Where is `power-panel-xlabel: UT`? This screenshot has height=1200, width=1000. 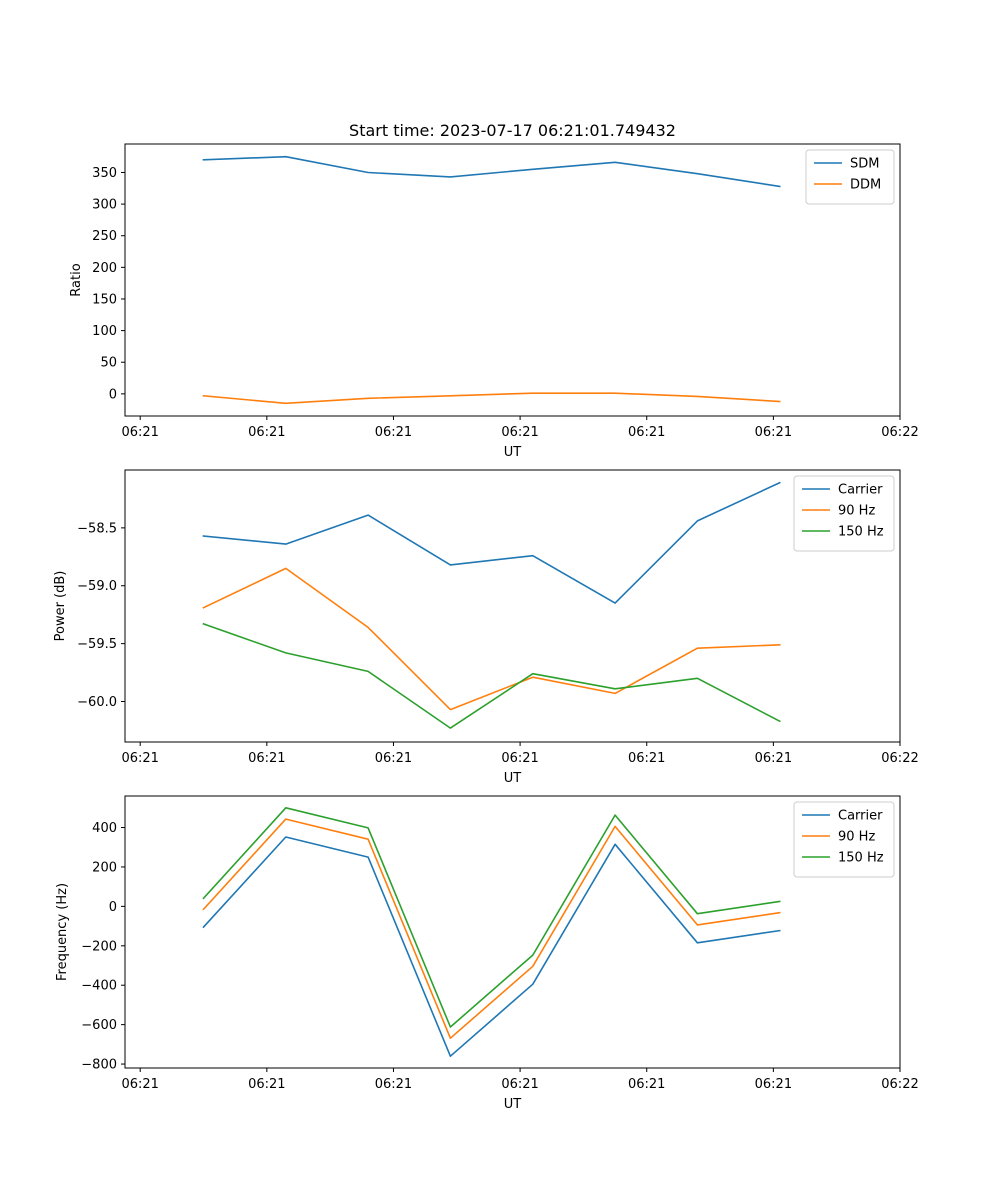
power-panel-xlabel: UT is located at coordinates (513, 778).